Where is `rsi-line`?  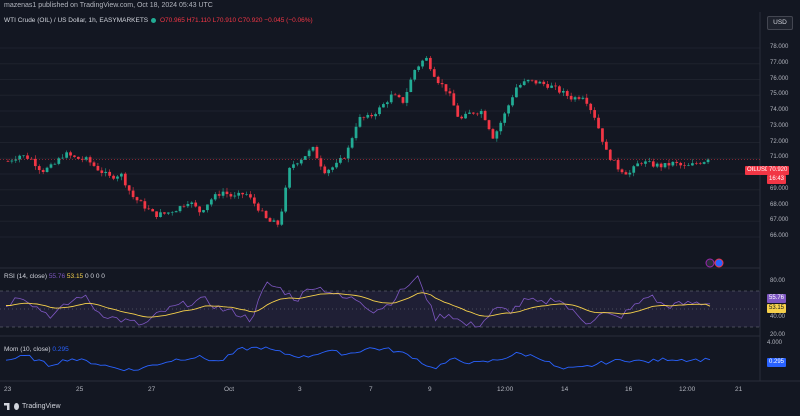 rsi-line is located at coordinates (358, 301).